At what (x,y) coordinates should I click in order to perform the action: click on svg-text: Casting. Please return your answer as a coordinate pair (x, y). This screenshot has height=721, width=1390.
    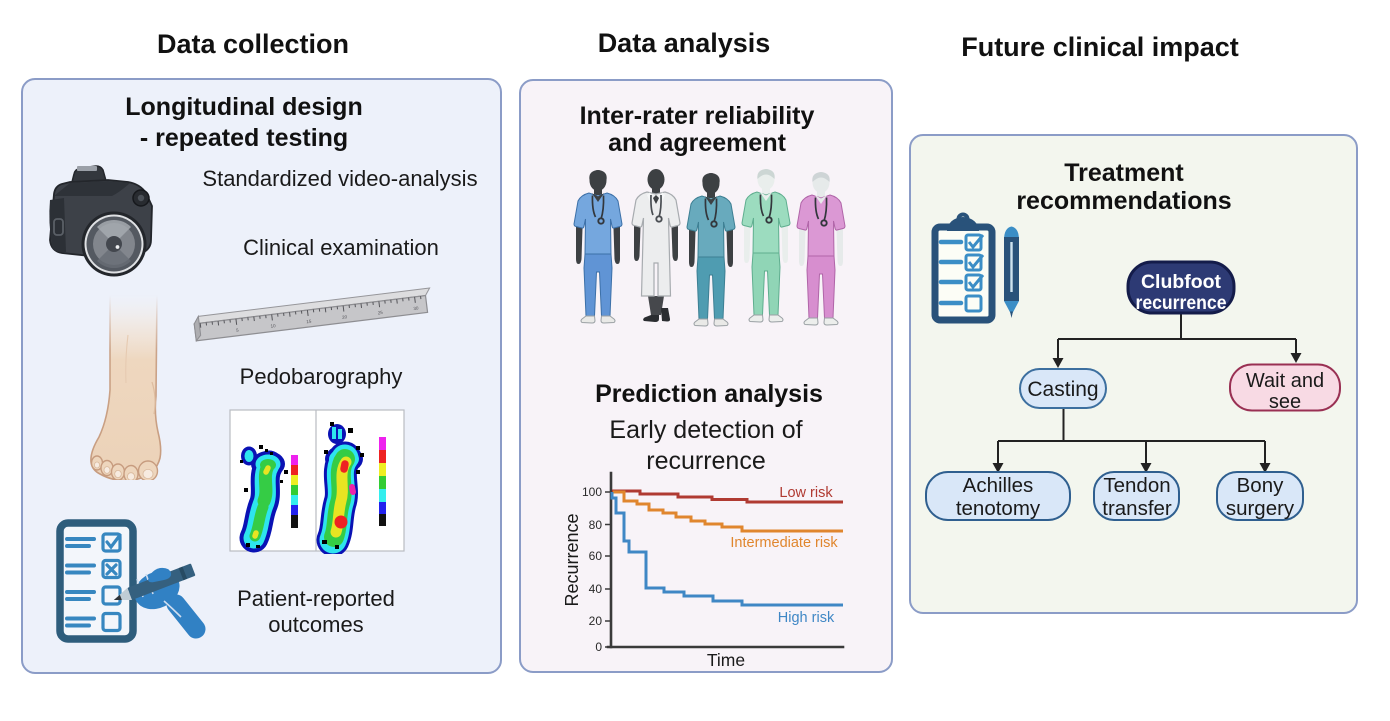
    Looking at the image, I should click on (1062, 389).